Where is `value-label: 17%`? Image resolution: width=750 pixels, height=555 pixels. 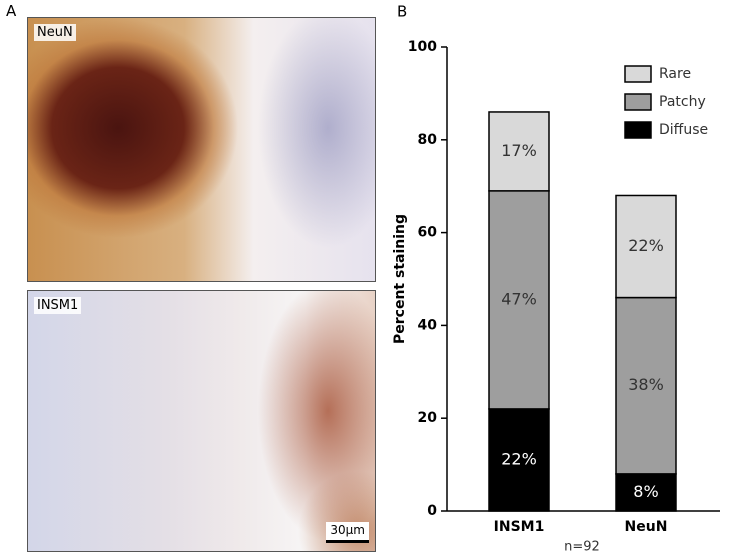 value-label: 17% is located at coordinates (519, 150).